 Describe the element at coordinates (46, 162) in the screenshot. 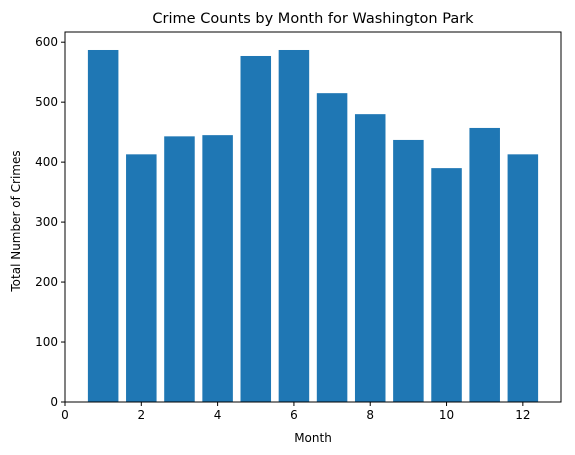

I see `y-tick-label: 400` at that location.